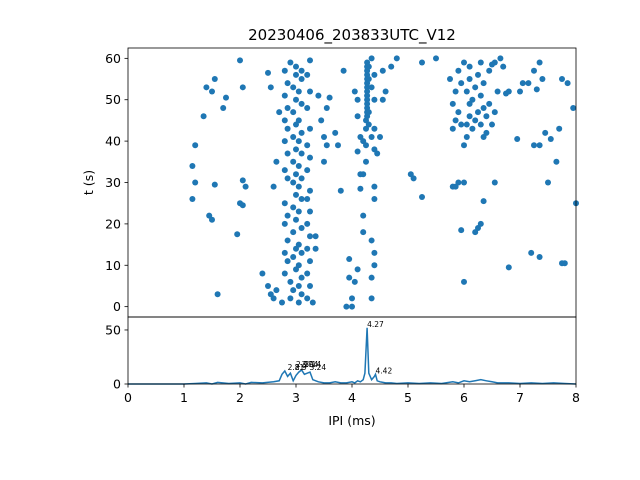 The height and width of the screenshot is (480, 640). Describe the element at coordinates (352, 394) in the screenshot. I see `x-axis-ticks: 0 1 2 3 4 5 6 7 8` at that location.